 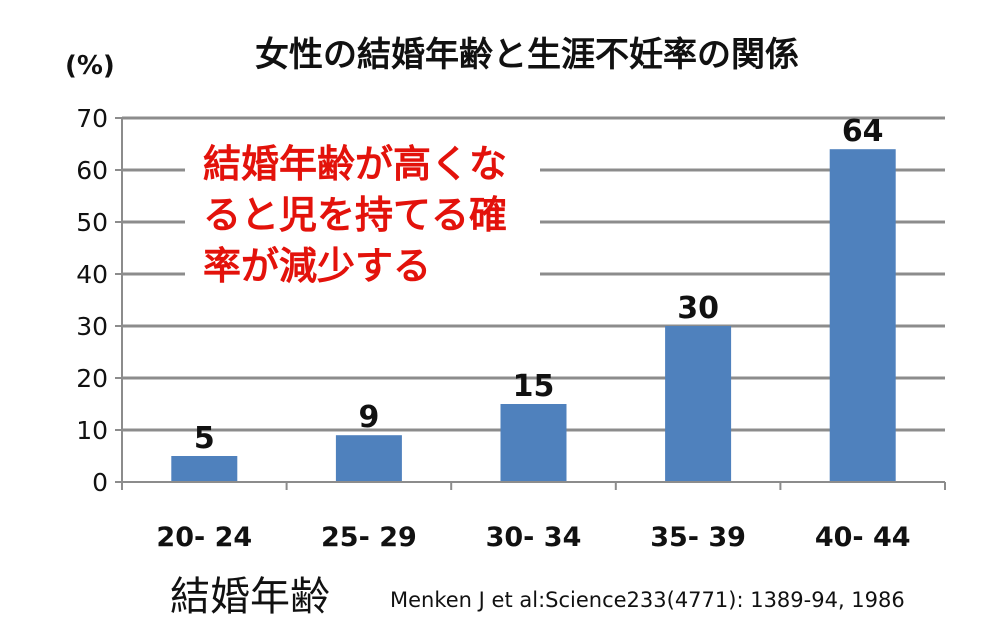 I want to click on annotation-line-2: ると児を持てる確, so click(x=355, y=215).